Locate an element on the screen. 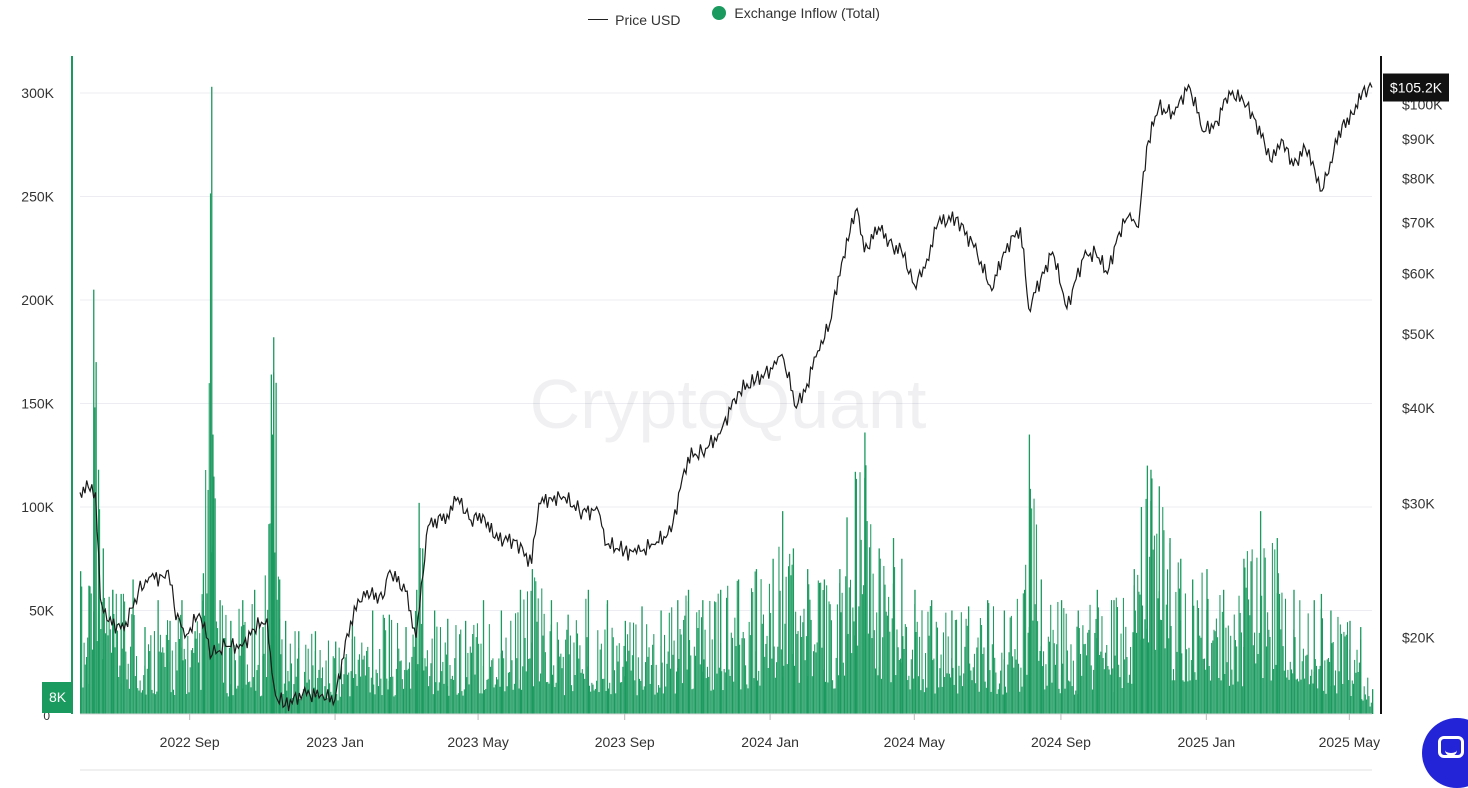  x-tick-label: 2024 Sep is located at coordinates (1061, 742).